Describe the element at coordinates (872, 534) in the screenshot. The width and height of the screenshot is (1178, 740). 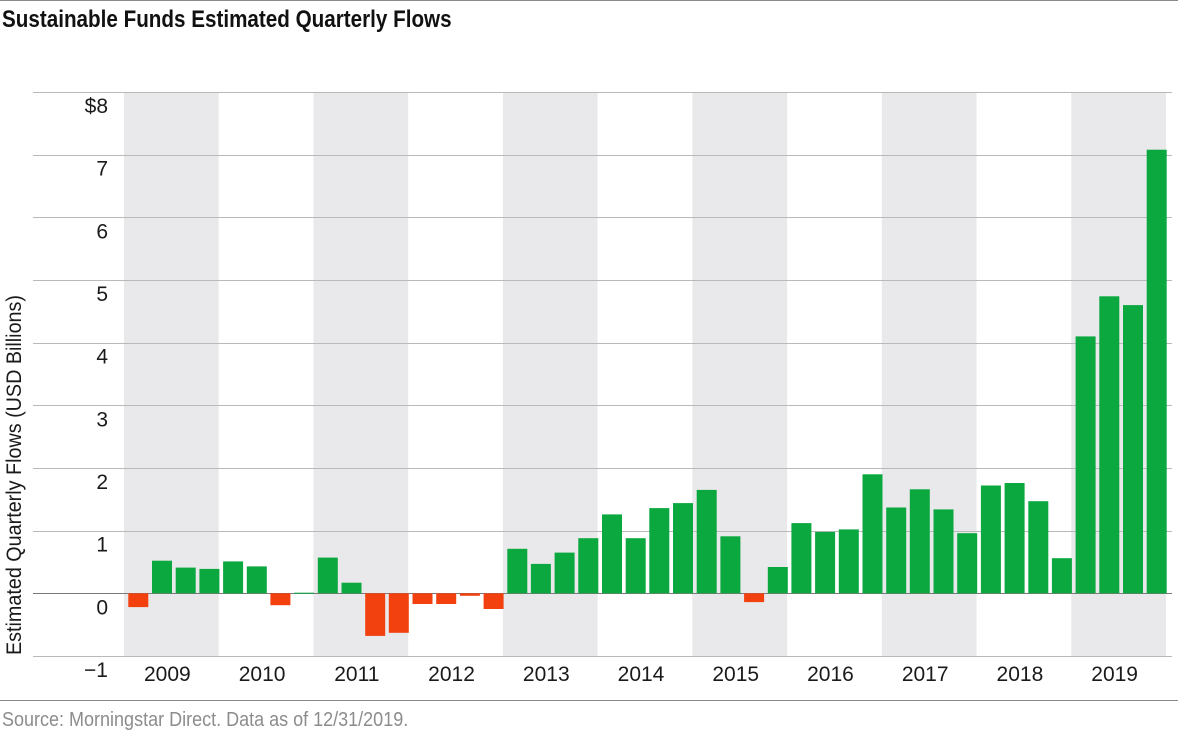
I see `bar-2016-q4` at that location.